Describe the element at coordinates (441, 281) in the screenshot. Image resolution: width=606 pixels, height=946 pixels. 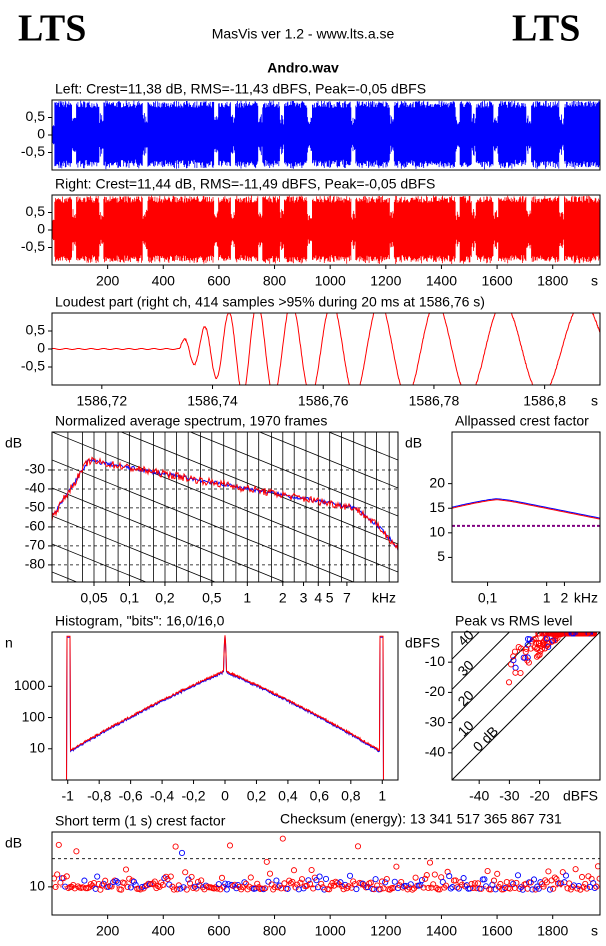
I see `x-tick-label: 1400` at that location.